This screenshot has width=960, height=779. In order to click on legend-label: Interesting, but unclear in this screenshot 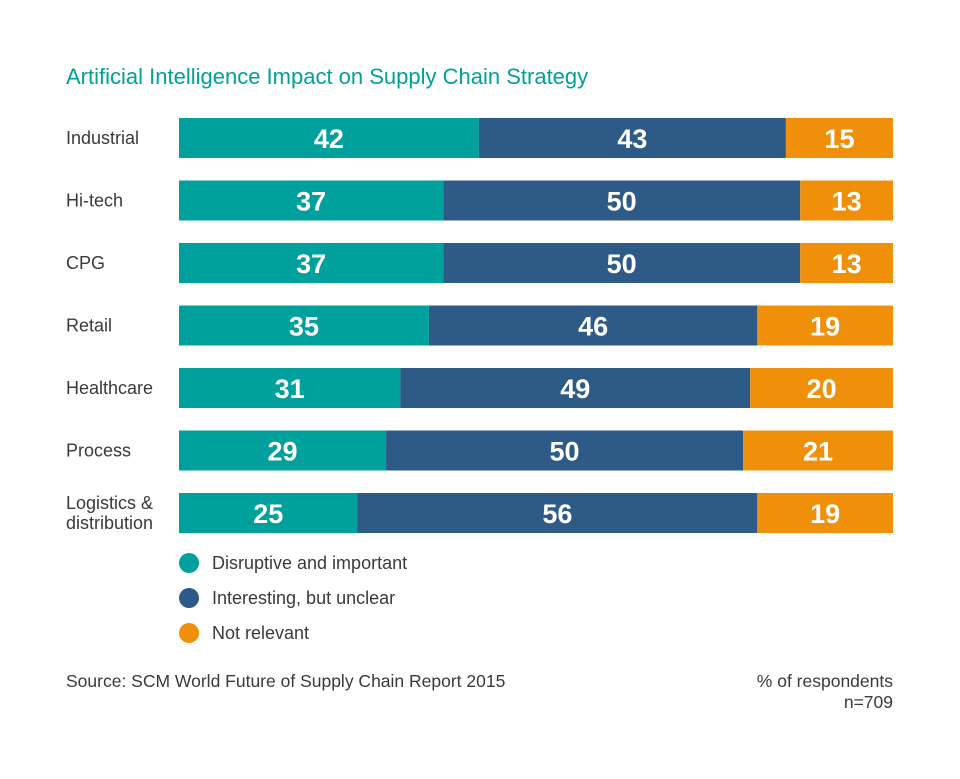, I will do `click(303, 598)`.